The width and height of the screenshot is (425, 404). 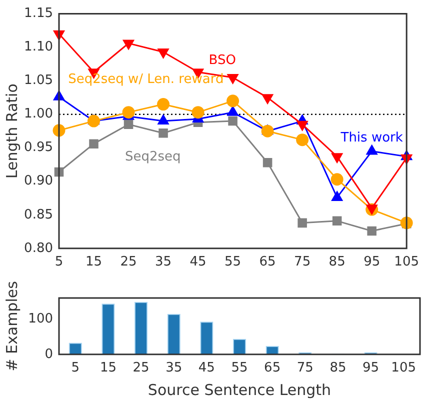 What do you see at coordinates (11, 131) in the screenshot?
I see `y-axis-title: Length Ratio` at bounding box center [11, 131].